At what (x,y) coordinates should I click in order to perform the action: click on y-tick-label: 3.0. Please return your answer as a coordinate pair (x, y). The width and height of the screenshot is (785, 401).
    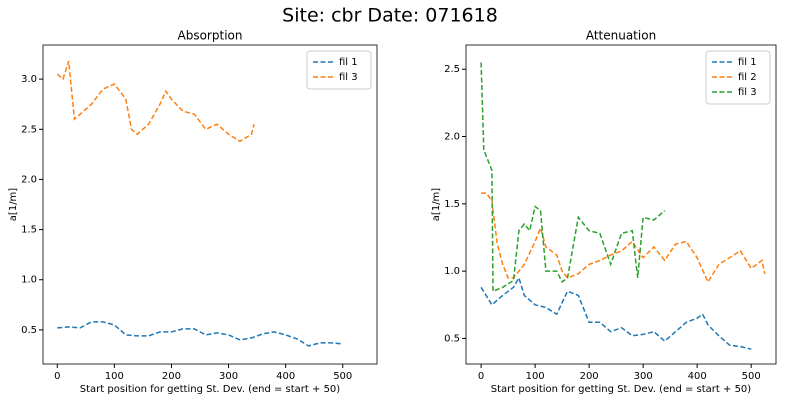
    Looking at the image, I should click on (29, 79).